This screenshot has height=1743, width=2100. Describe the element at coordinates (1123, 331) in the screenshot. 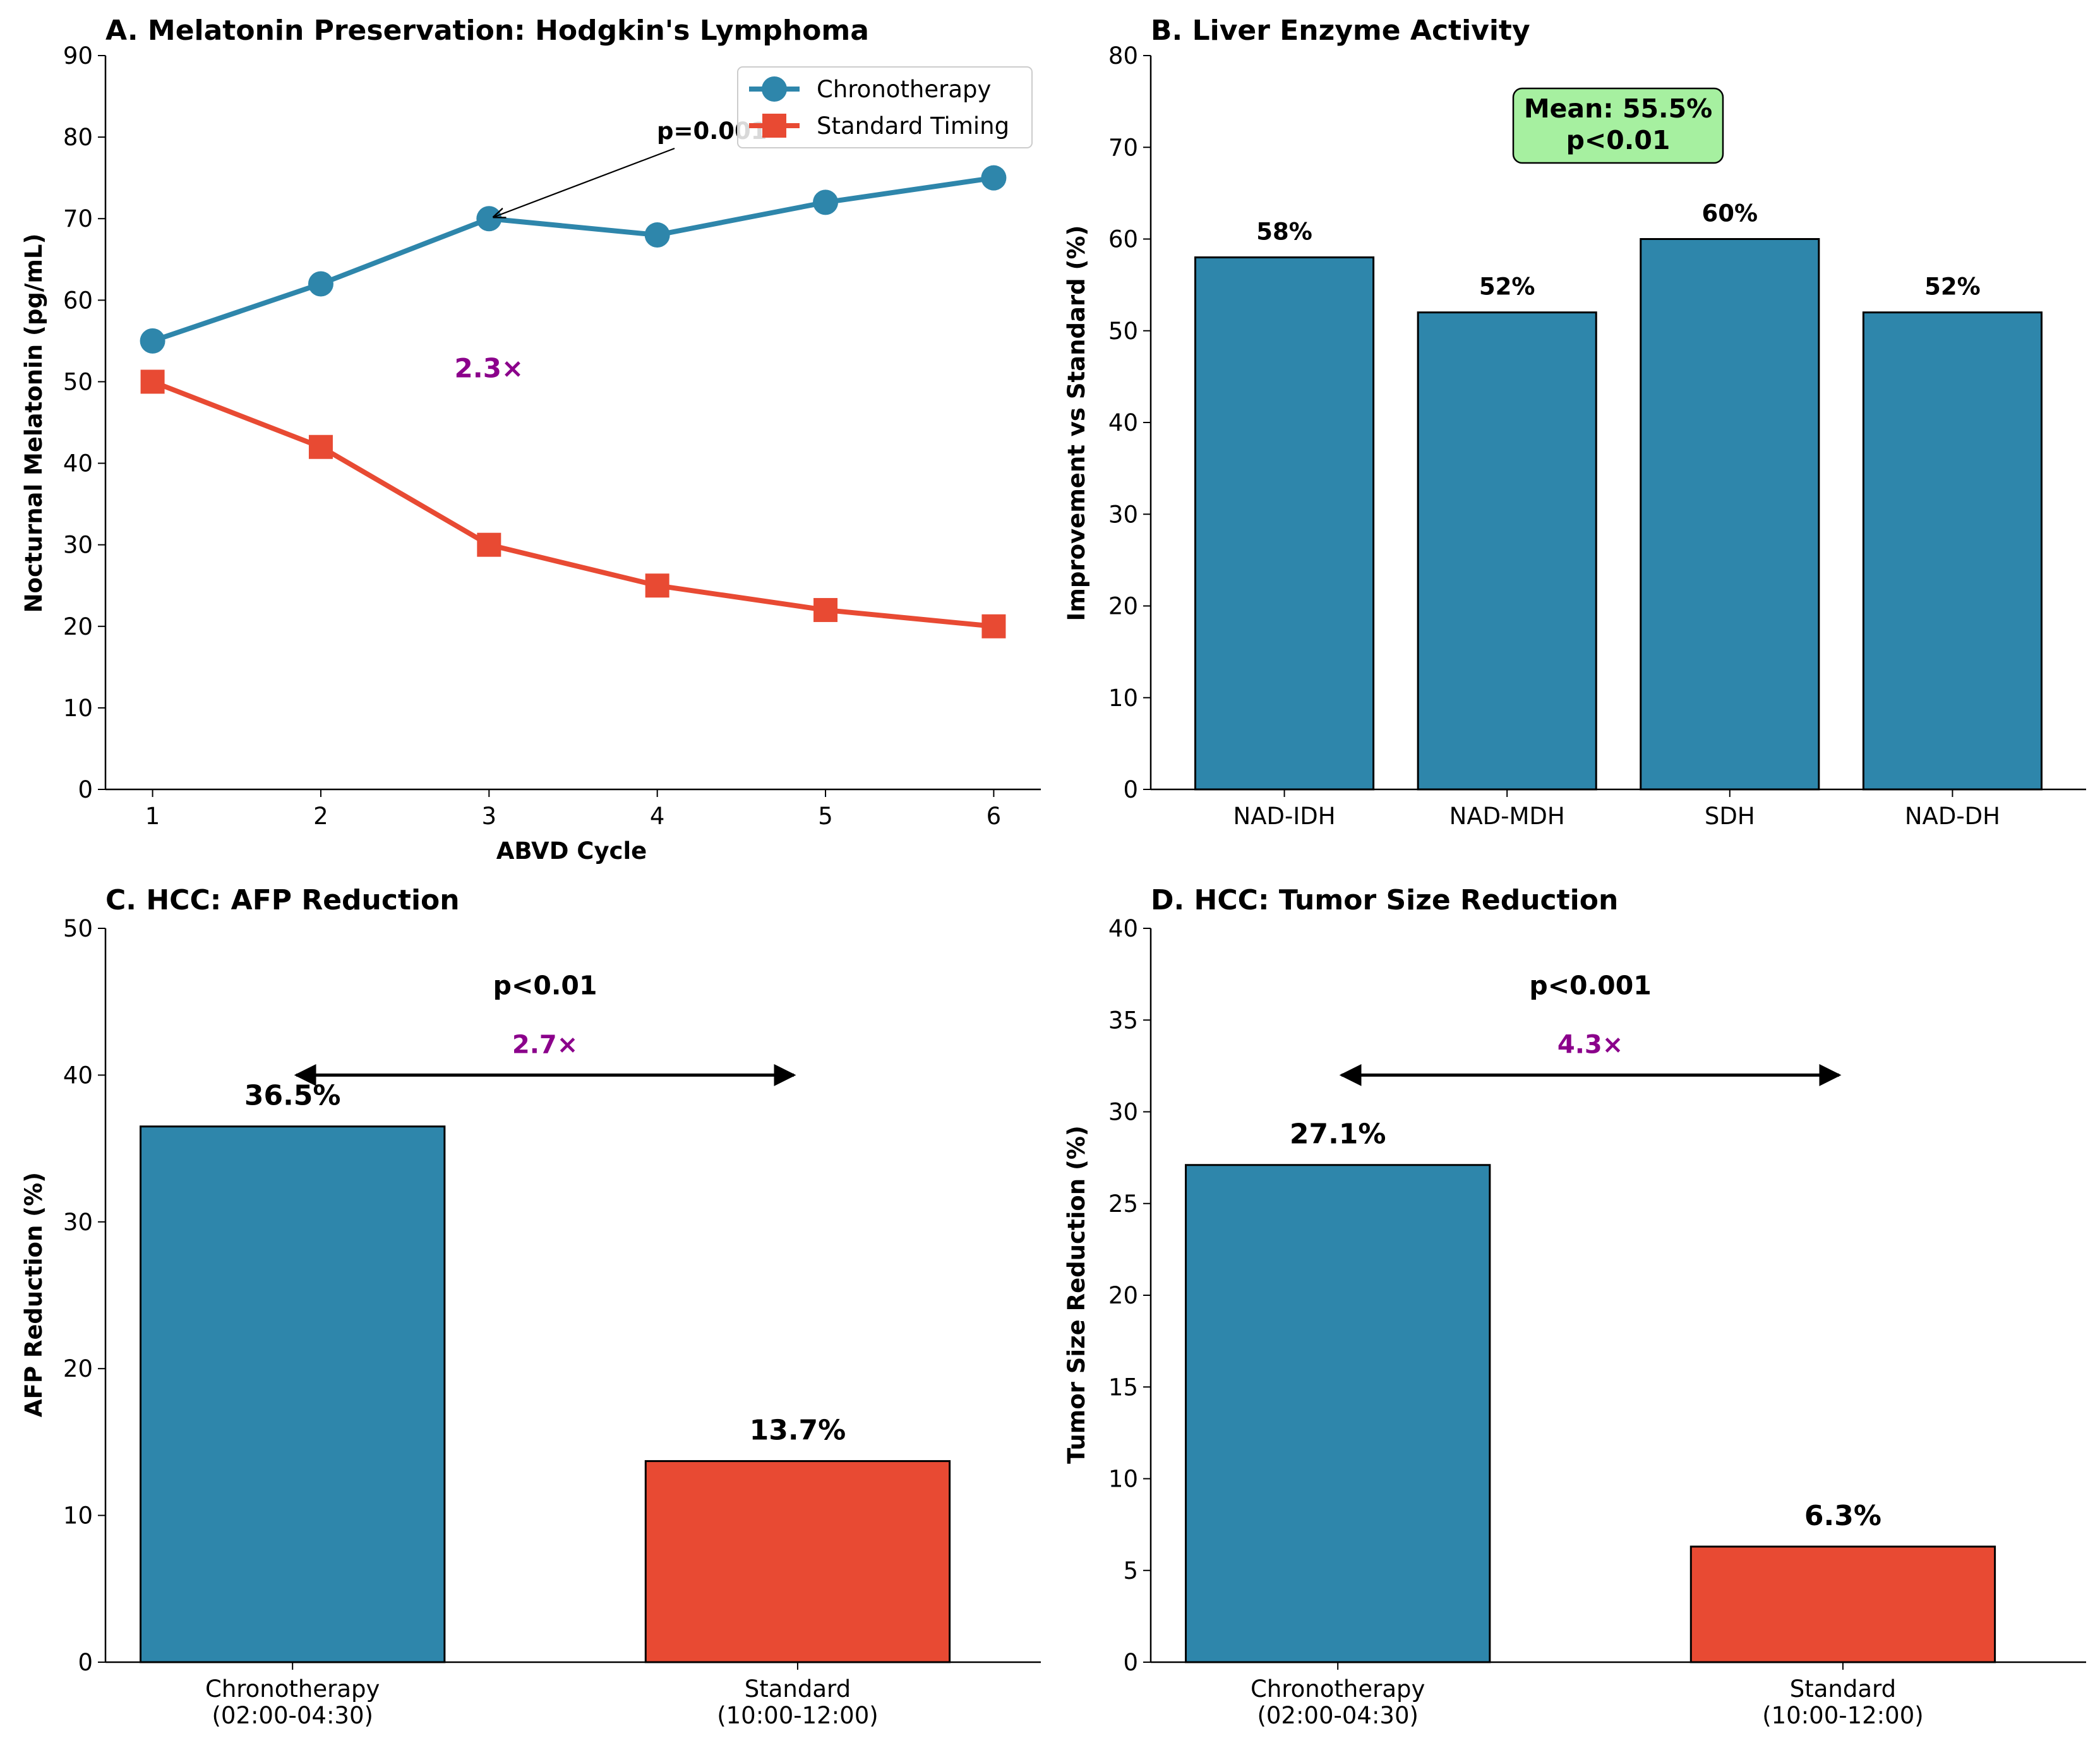

I see `panel-b-ytick-label: 50` at that location.